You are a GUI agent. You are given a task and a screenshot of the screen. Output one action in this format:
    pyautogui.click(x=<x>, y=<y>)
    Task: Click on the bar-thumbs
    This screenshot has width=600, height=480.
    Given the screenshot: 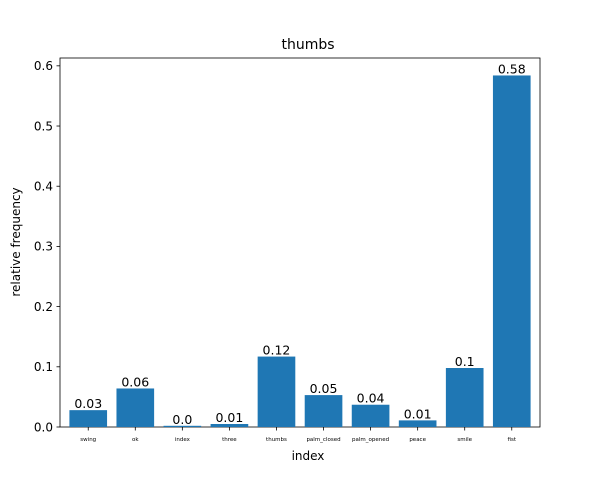 What is the action you would take?
    pyautogui.click(x=276, y=391)
    